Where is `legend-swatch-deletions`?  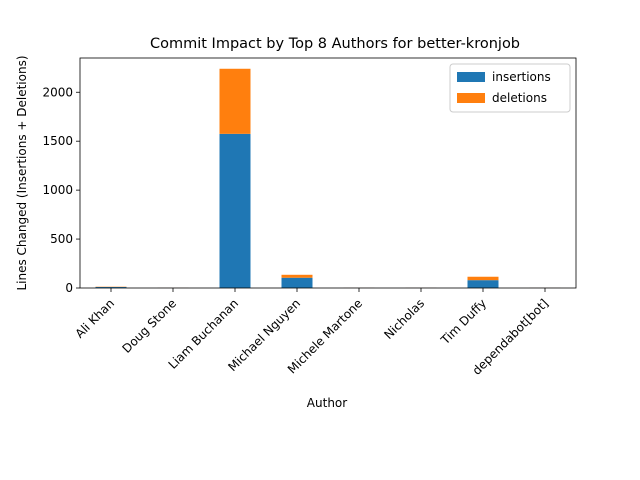
legend-swatch-deletions is located at coordinates (471, 98).